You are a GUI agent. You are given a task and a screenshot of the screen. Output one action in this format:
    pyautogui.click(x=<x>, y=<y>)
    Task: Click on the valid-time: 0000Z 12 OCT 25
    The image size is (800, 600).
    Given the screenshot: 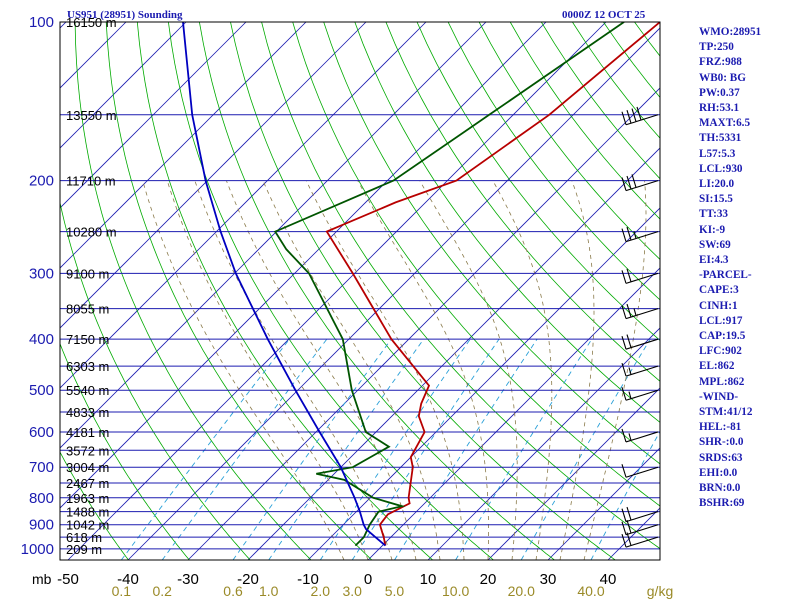 What is the action you would take?
    pyautogui.click(x=604, y=15)
    